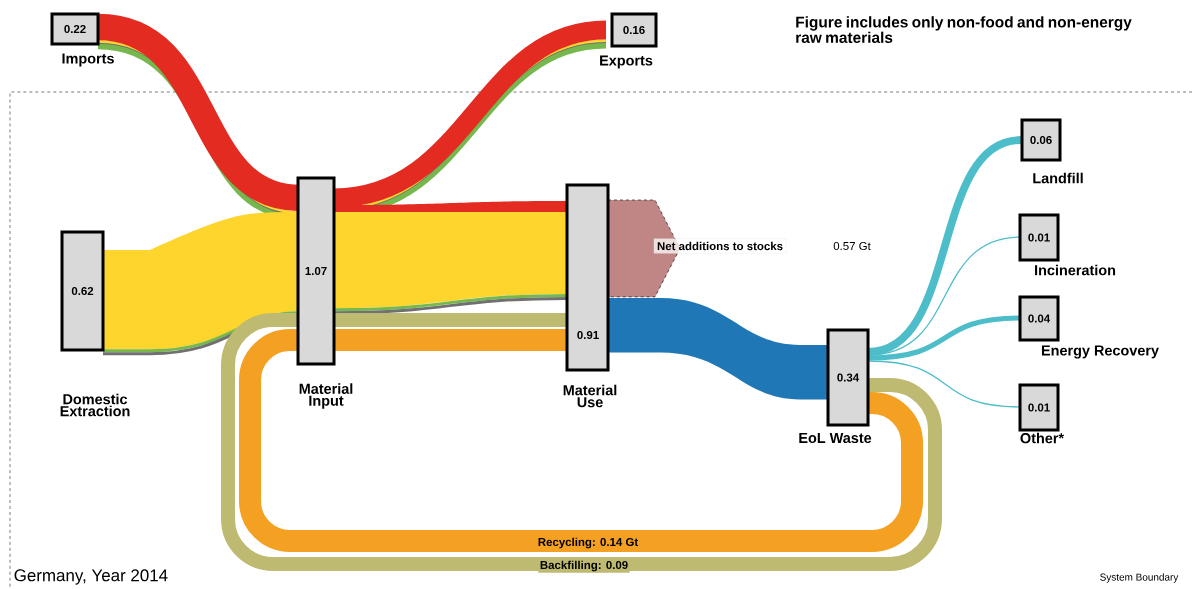  I want to click on category-label: Domestic Extraction, so click(95, 405).